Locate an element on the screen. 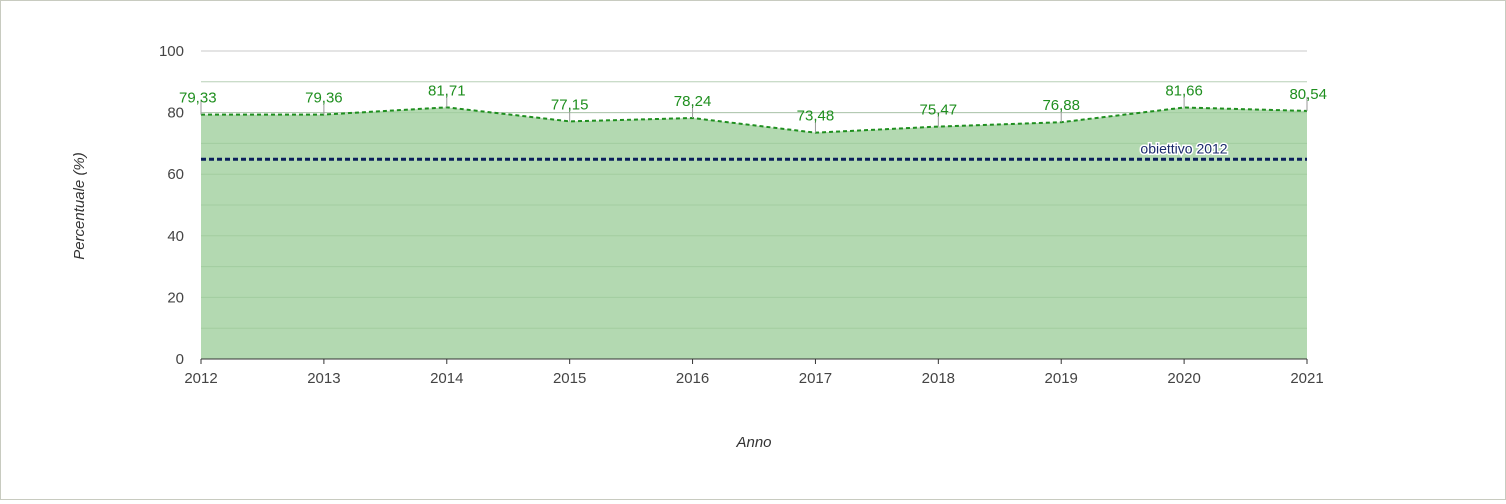 The height and width of the screenshot is (504, 1506). data-label: 76,88 is located at coordinates (1061, 105).